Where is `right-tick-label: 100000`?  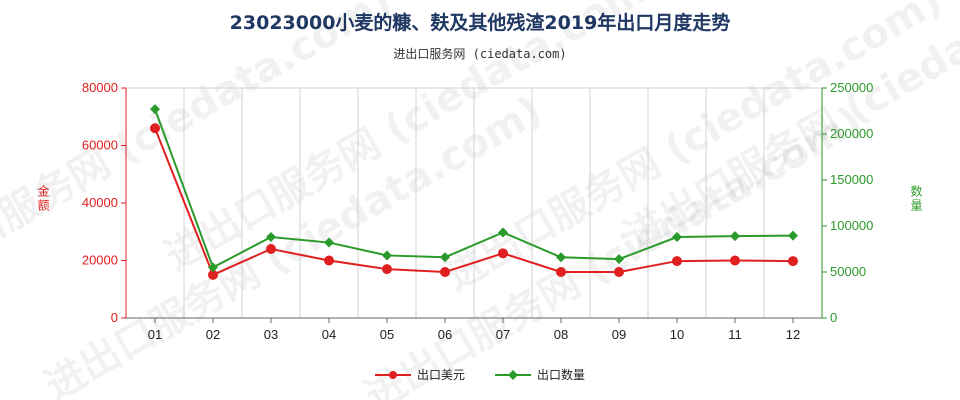
right-tick-label: 100000 is located at coordinates (851, 225).